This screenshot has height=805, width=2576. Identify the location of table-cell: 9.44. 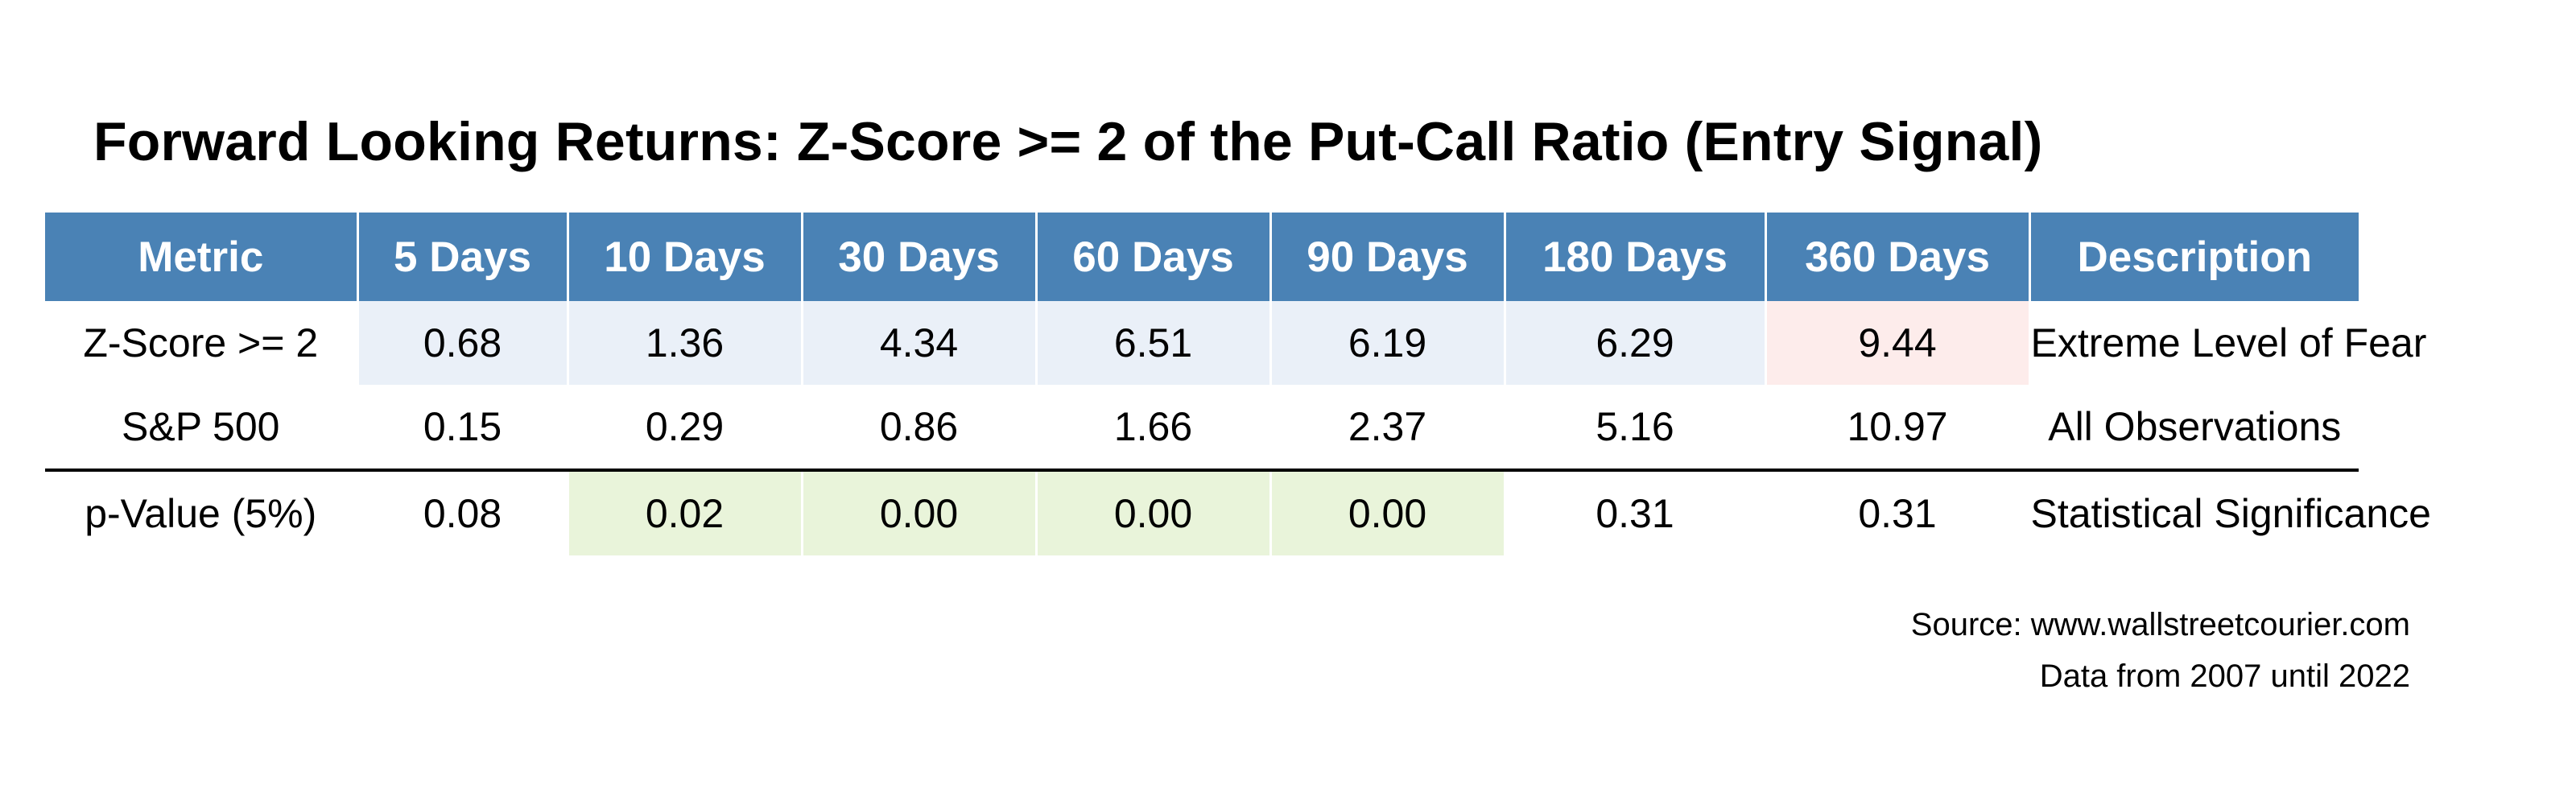
(1896, 343).